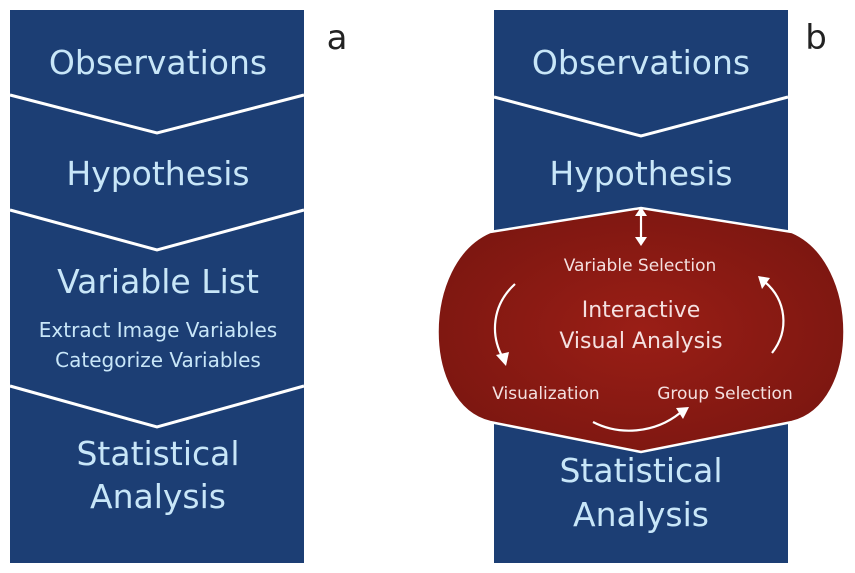 Image resolution: width=855 pixels, height=573 pixels. I want to click on panel-a-analysis-label: Analysis, so click(158, 496).